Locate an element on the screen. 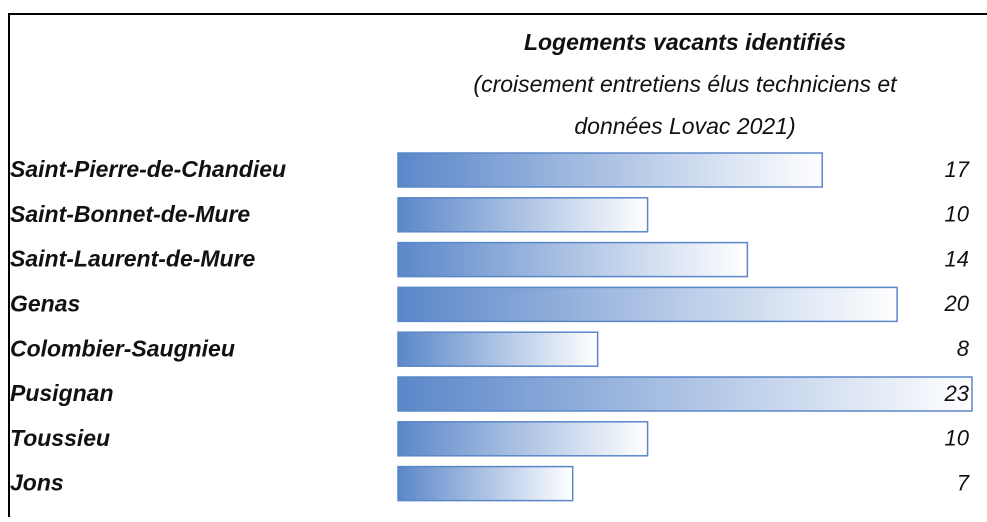  row-label: Genas is located at coordinates (45, 303).